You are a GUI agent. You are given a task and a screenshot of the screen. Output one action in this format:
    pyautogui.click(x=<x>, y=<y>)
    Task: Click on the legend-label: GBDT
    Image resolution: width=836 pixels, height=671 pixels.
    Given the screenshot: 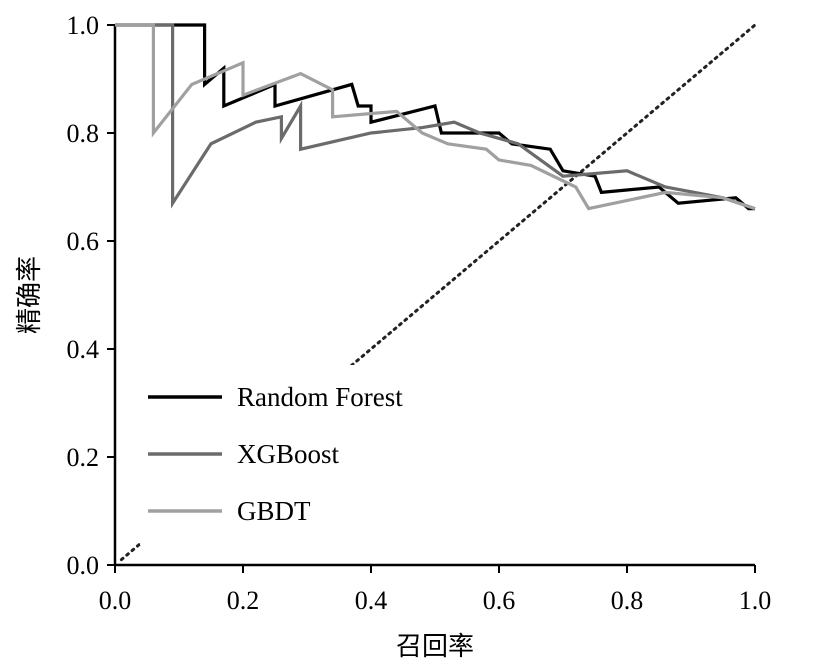 What is the action you would take?
    pyautogui.click(x=274, y=511)
    